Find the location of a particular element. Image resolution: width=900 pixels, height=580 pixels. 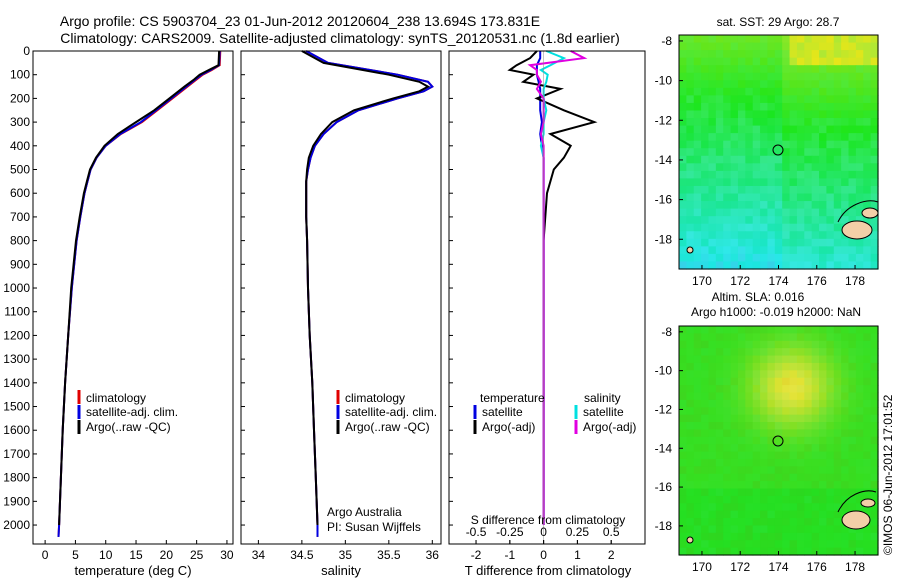

float-owner-note: Argo Australia is located at coordinates (364, 512).